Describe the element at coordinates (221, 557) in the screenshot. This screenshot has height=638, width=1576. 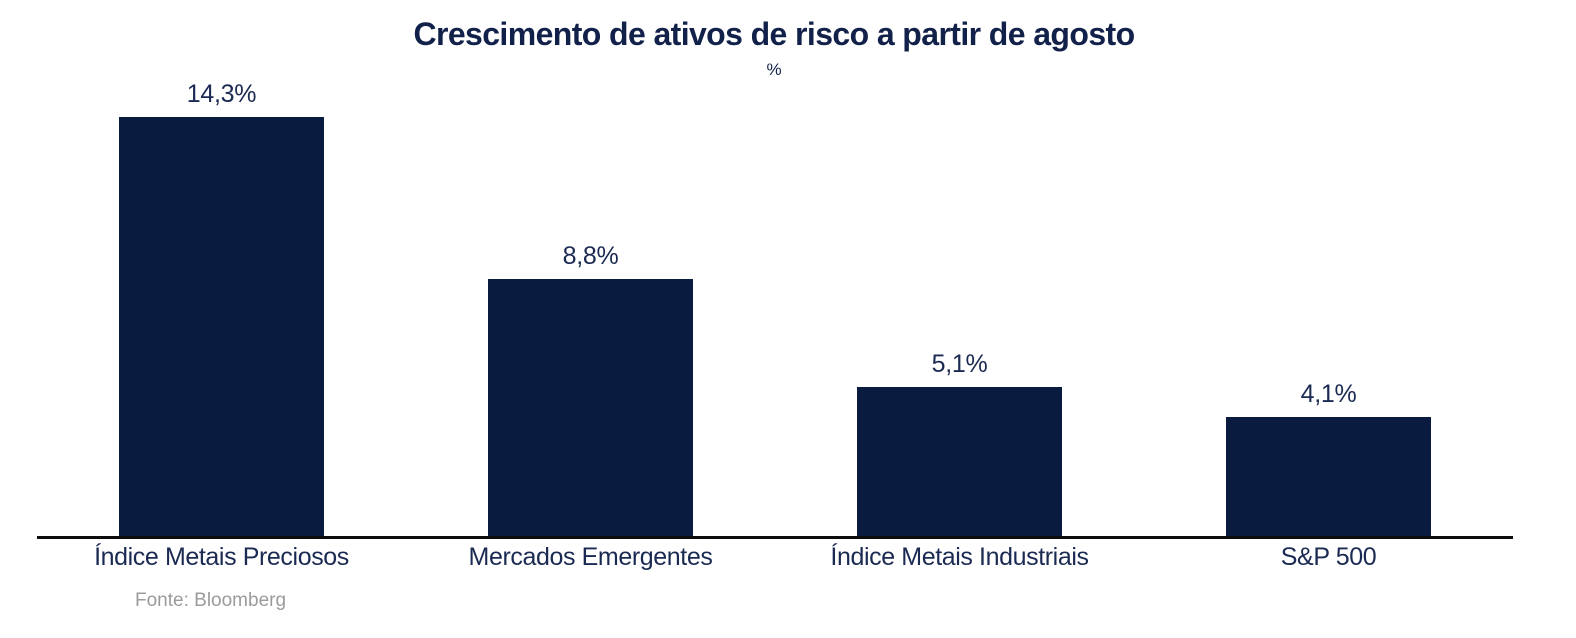
I see `x-axis-label: Índice Metais Preciosos` at that location.